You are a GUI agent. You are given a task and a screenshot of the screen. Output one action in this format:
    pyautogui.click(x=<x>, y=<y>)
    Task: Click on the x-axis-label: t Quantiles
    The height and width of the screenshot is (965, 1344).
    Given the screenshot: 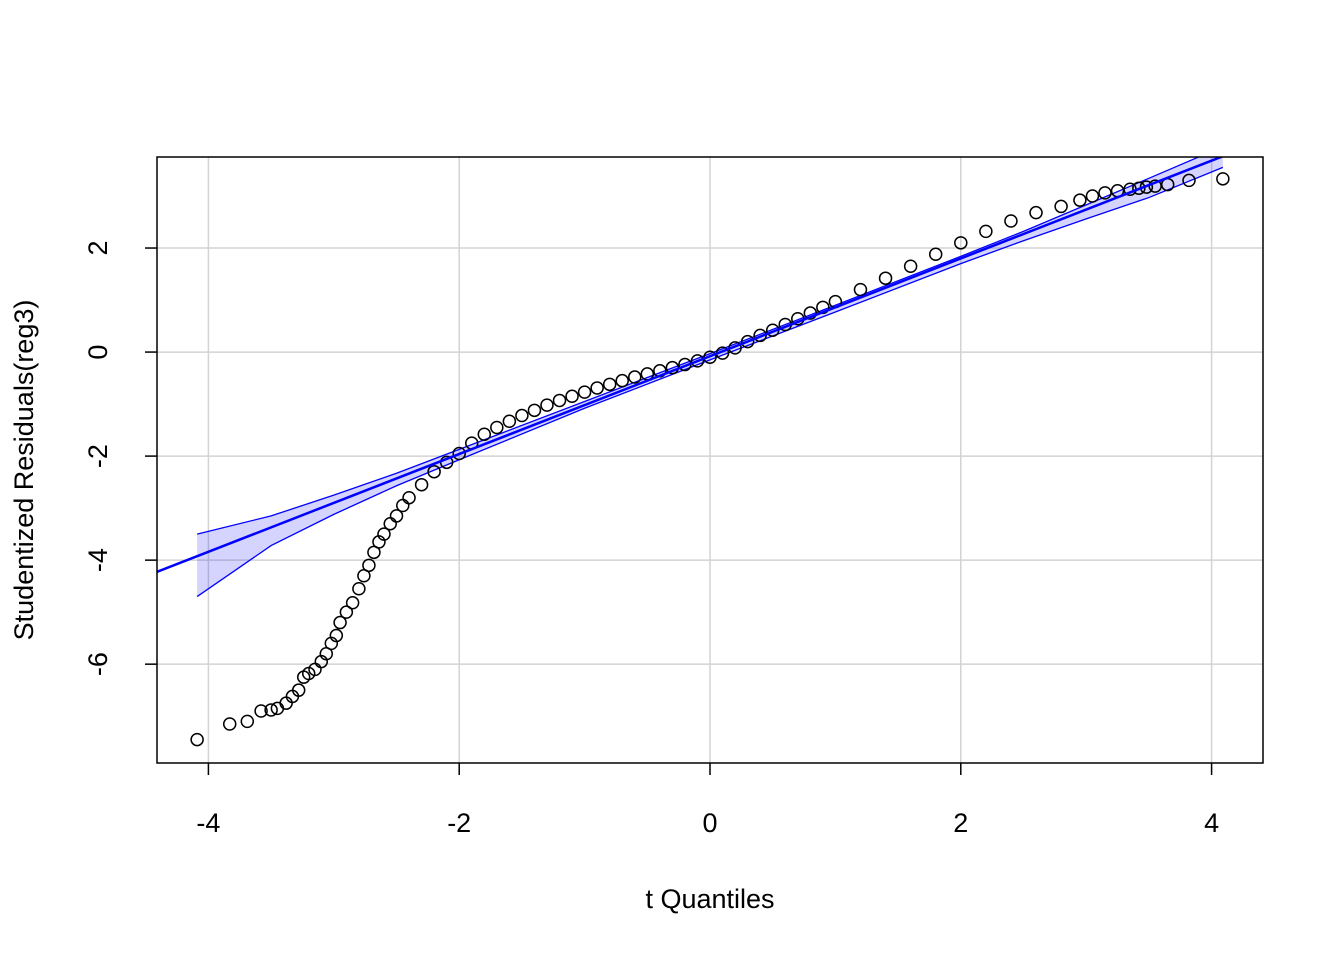 What is the action you would take?
    pyautogui.click(x=709, y=899)
    